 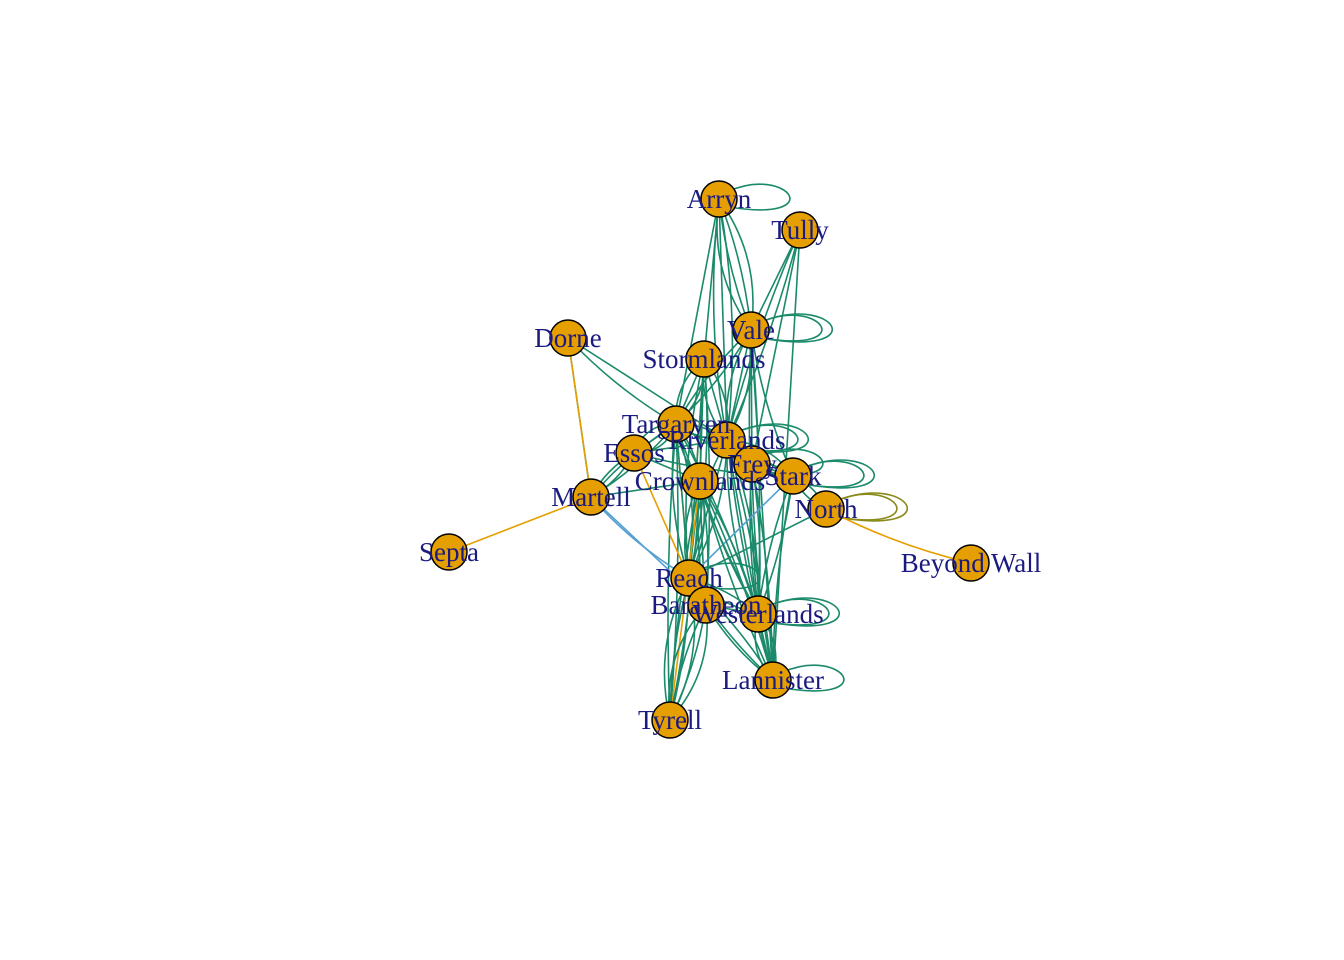 I want to click on node-martell, so click(x=591, y=497).